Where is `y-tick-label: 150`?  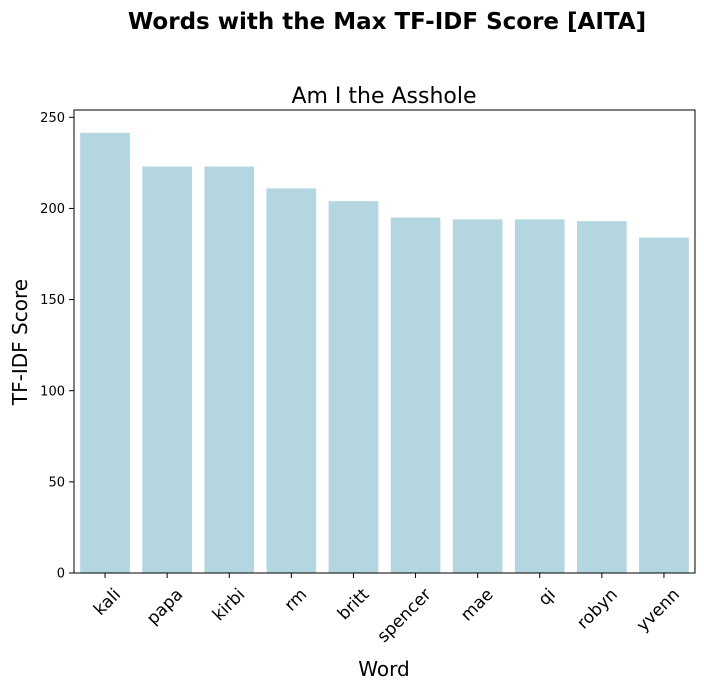 y-tick-label: 150 is located at coordinates (52, 300).